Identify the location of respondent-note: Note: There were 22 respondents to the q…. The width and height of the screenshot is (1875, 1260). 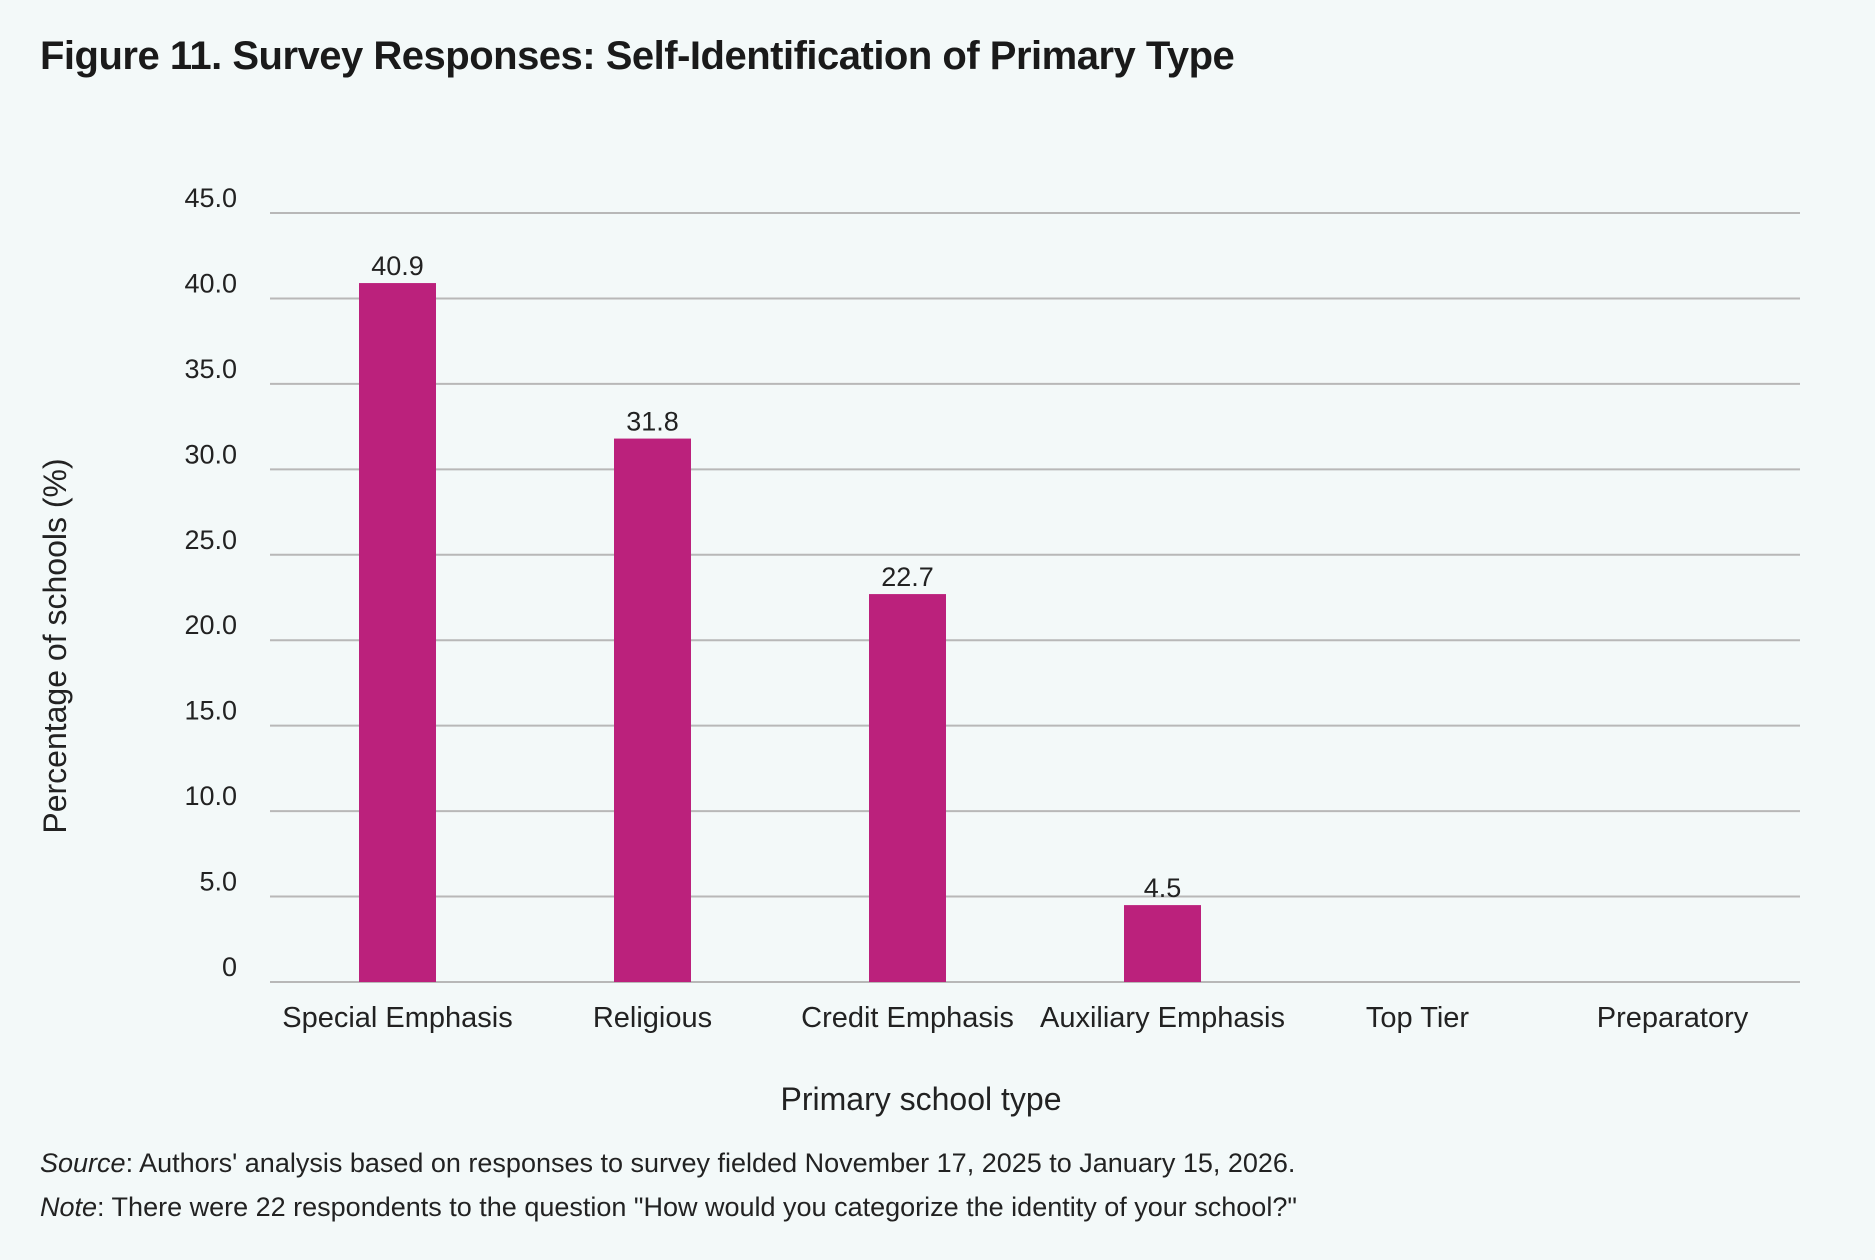
(668, 1207).